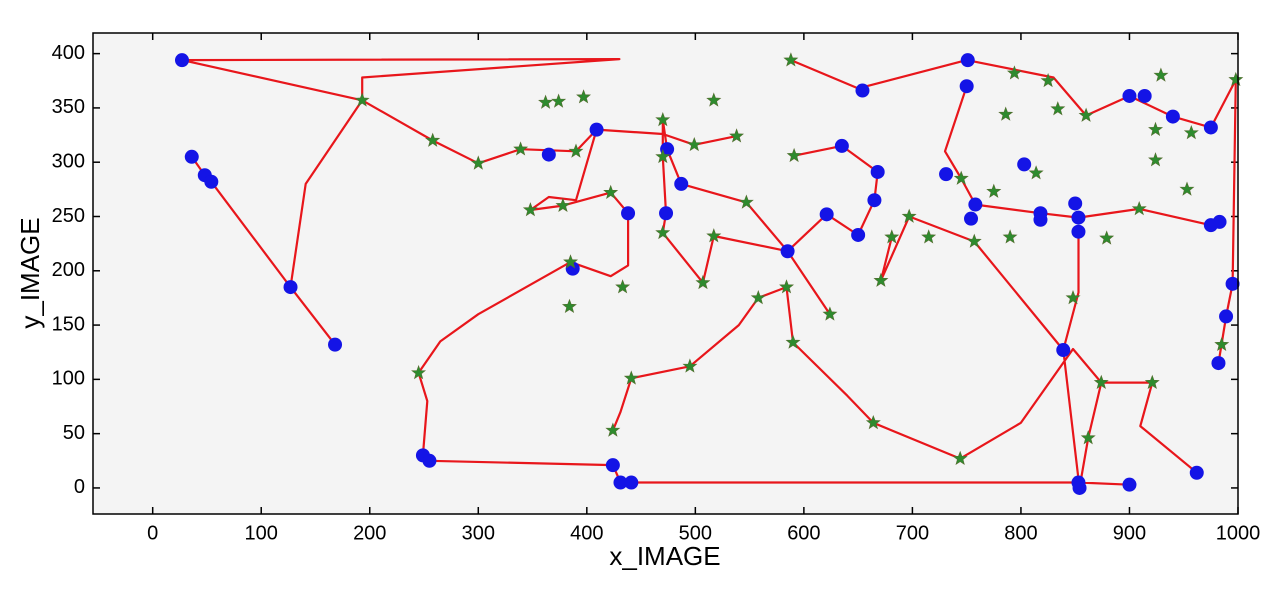  I want to click on y-tick-label: 400, so click(68, 53).